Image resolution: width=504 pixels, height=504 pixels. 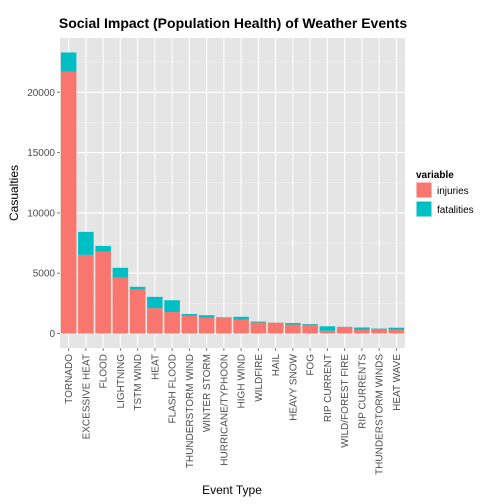 I want to click on legend: variable injuries fatalities, so click(x=444, y=194).